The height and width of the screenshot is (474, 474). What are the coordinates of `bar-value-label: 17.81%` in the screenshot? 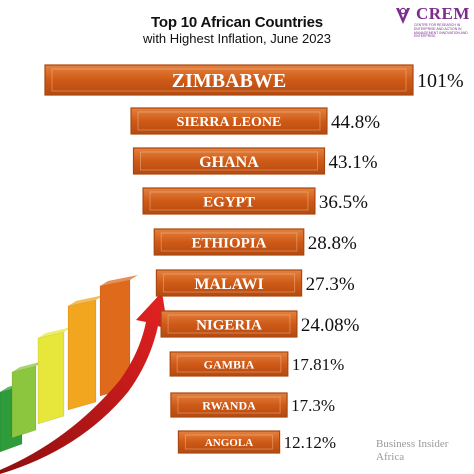 It's located at (318, 364).